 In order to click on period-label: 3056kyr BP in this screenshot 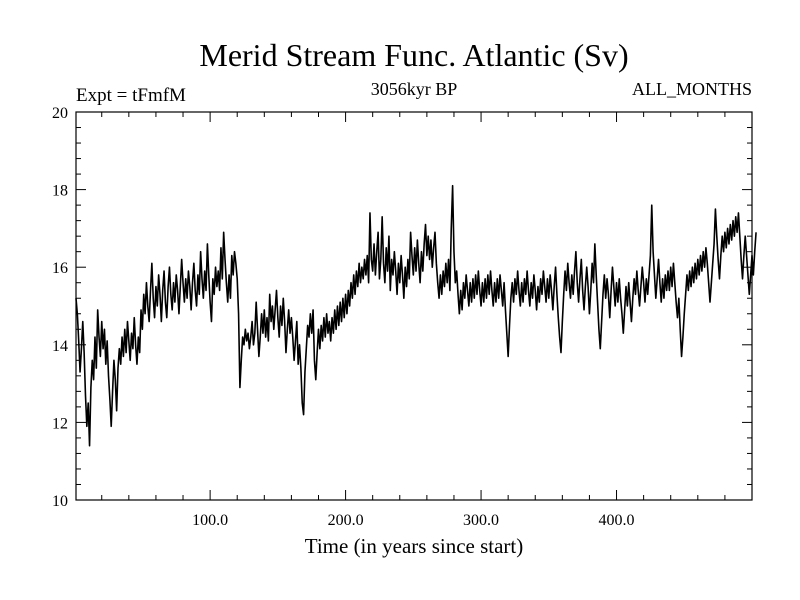, I will do `click(414, 89)`.